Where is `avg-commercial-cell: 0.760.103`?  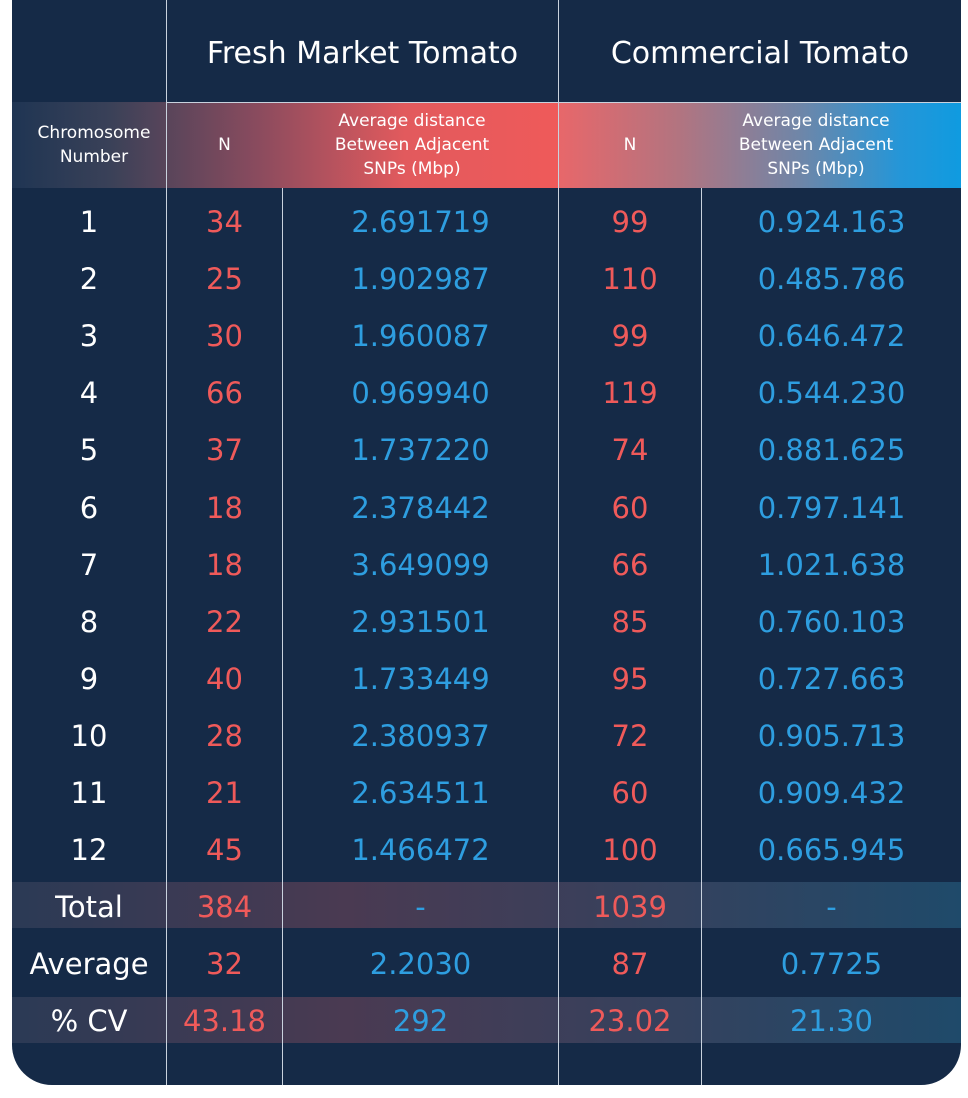
avg-commercial-cell: 0.760.103 is located at coordinates (831, 621).